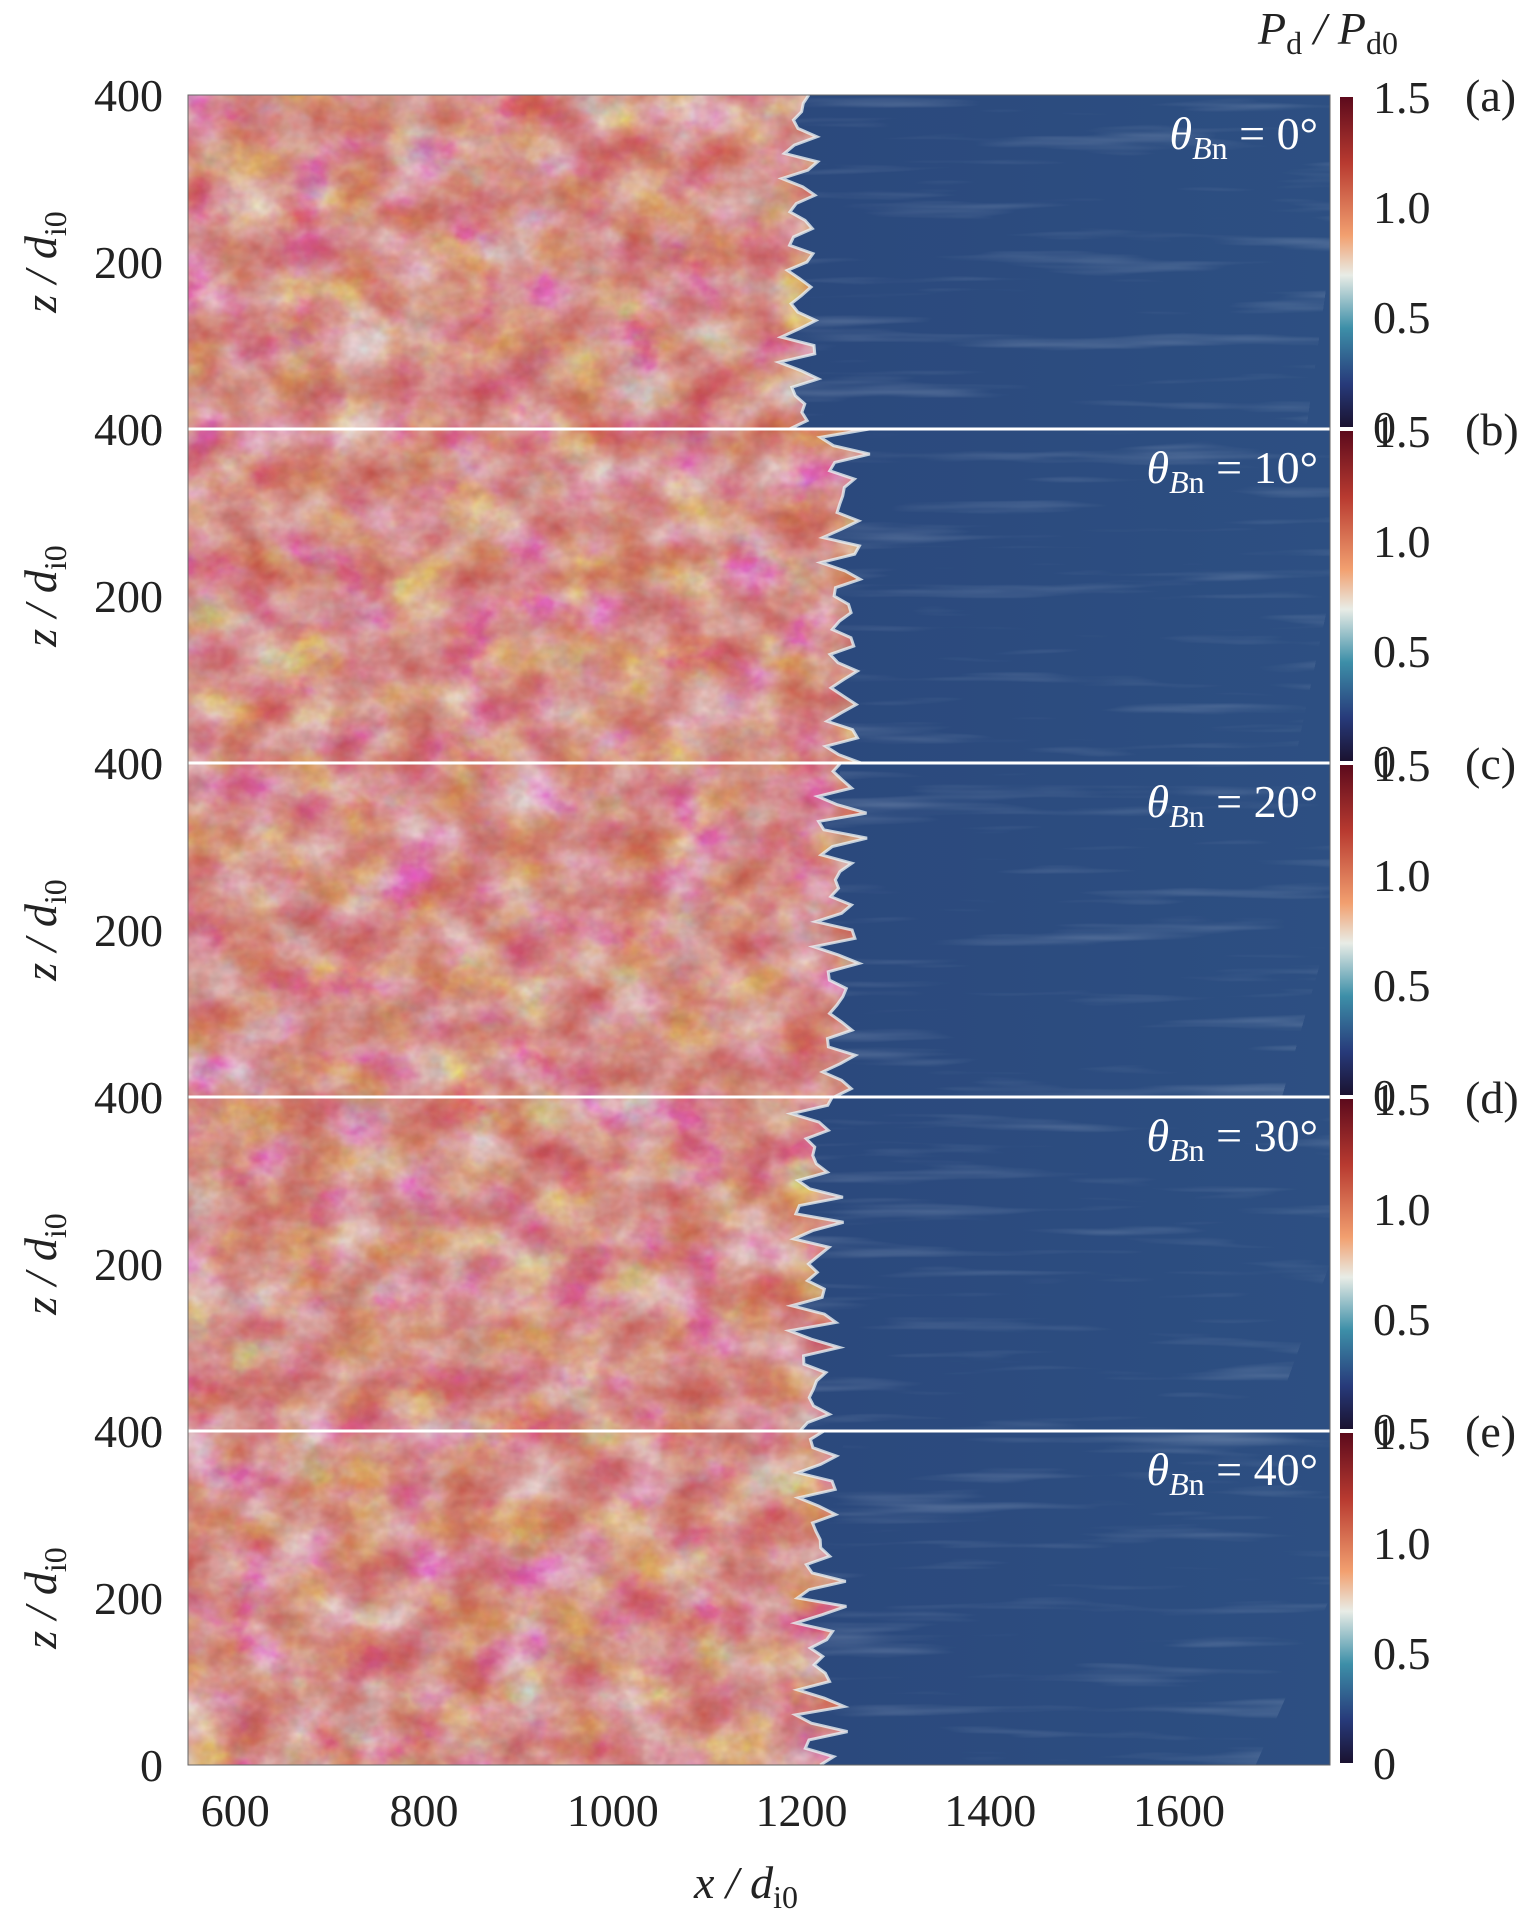  I want to click on x-tick-label: 1600, so click(1179, 1810).